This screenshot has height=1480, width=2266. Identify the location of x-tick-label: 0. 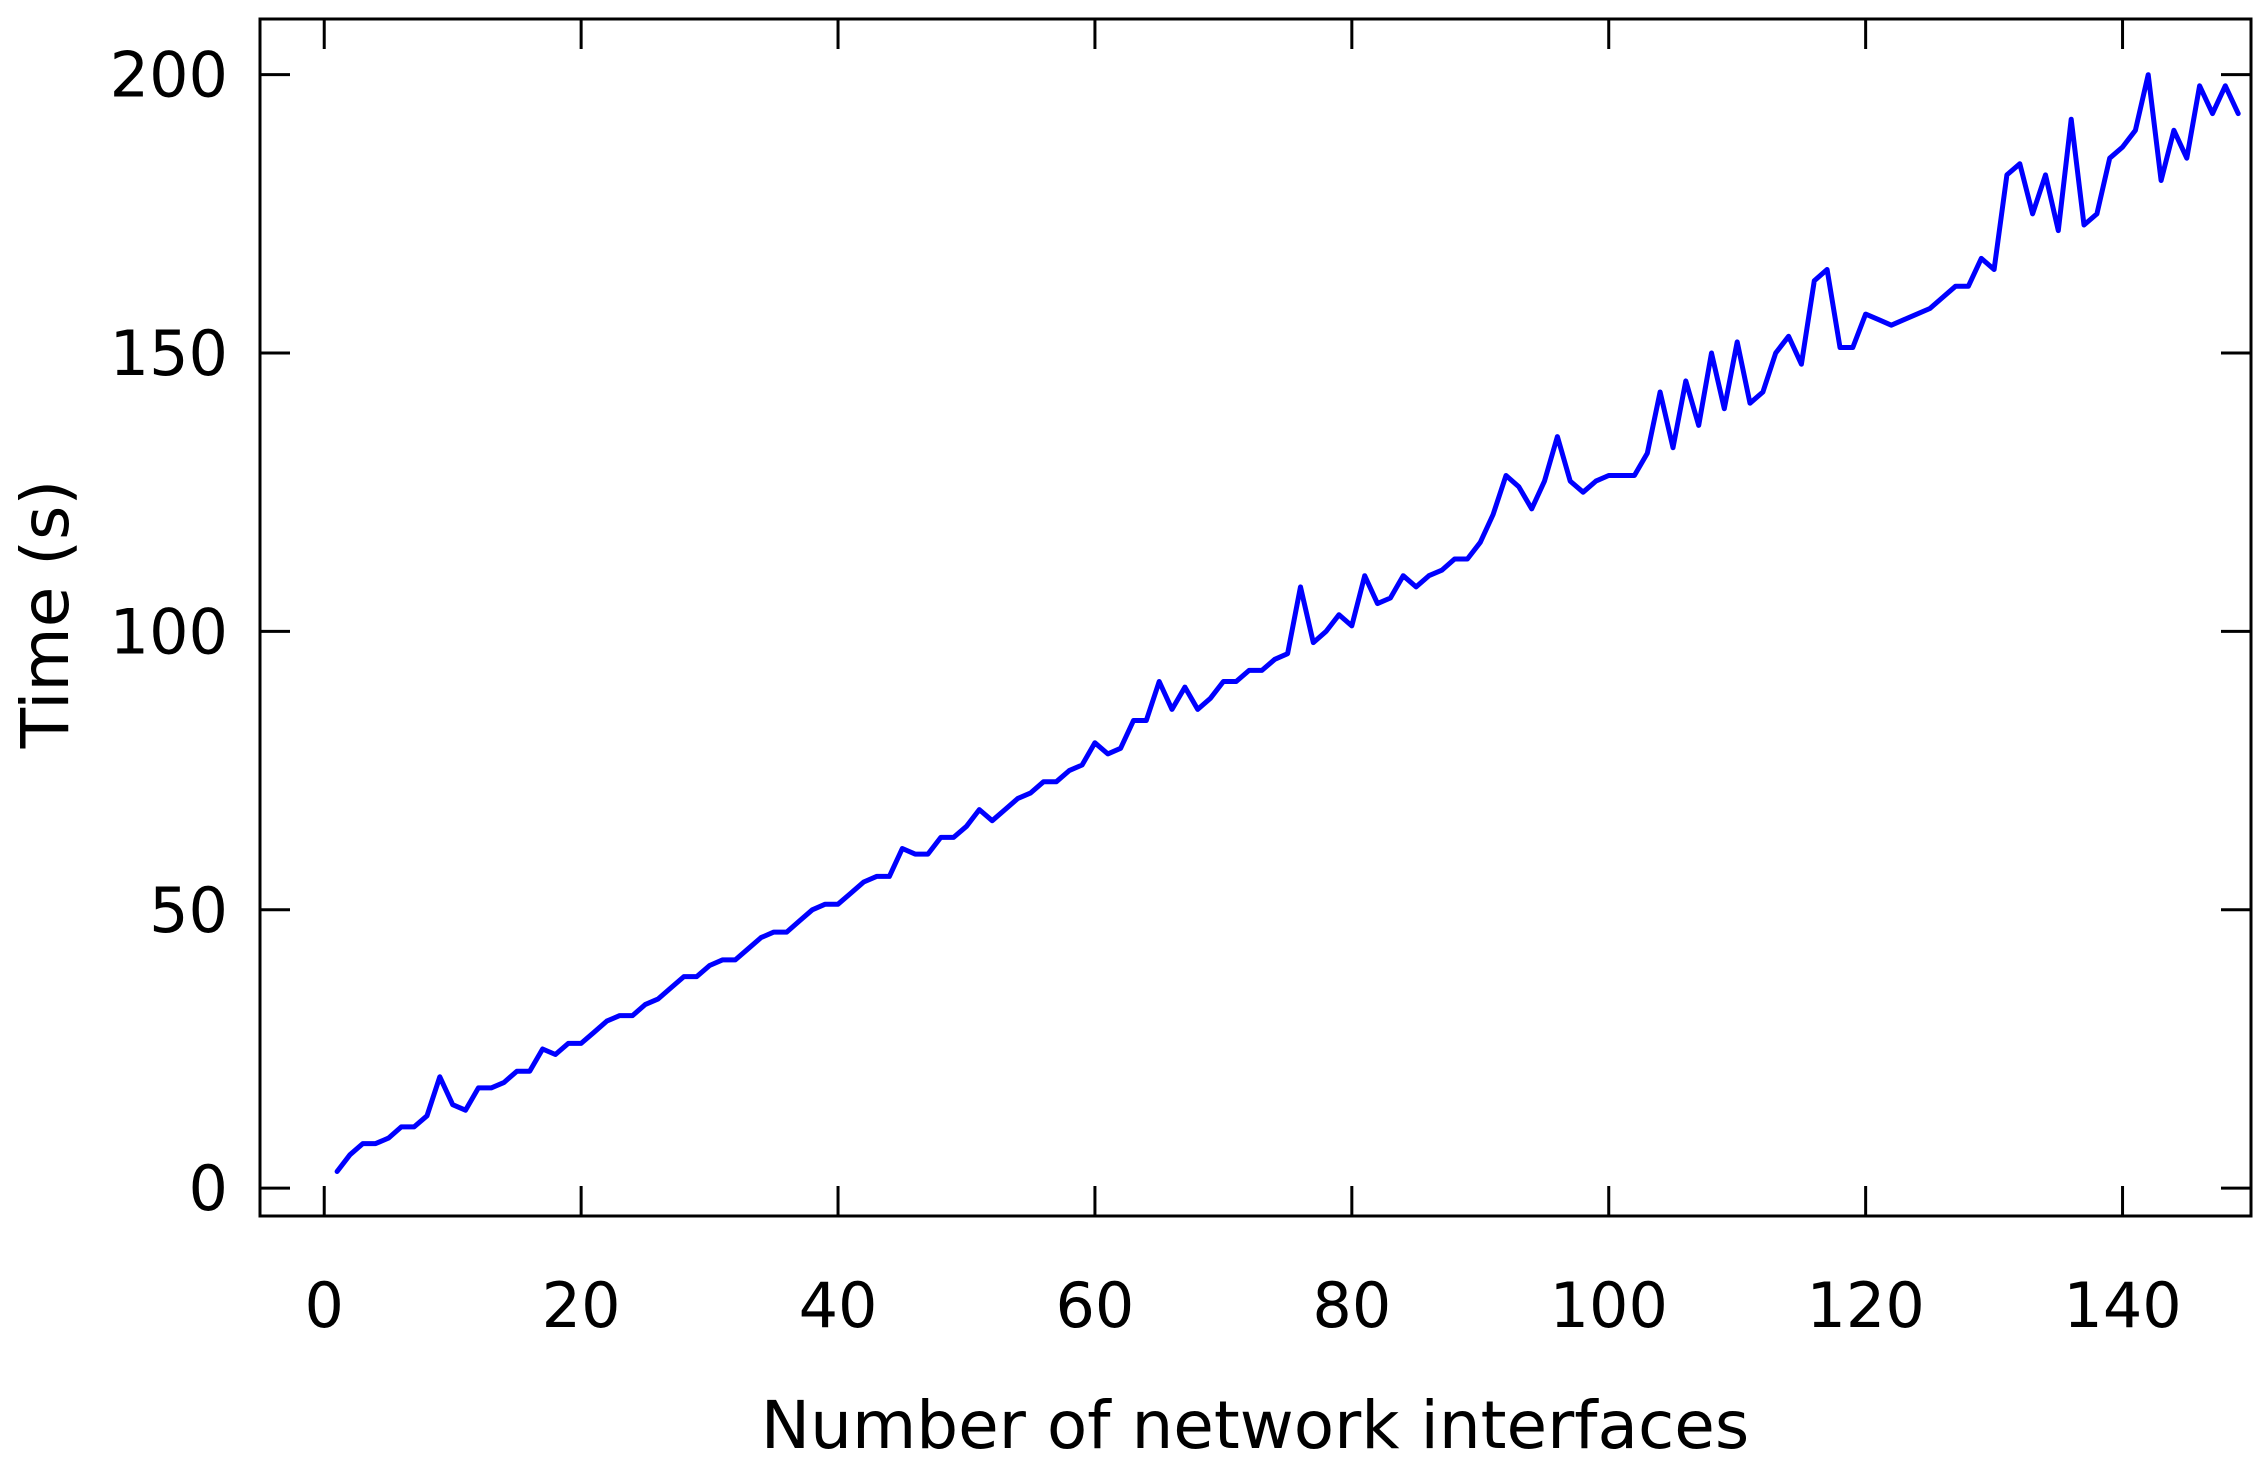
(323, 1305).